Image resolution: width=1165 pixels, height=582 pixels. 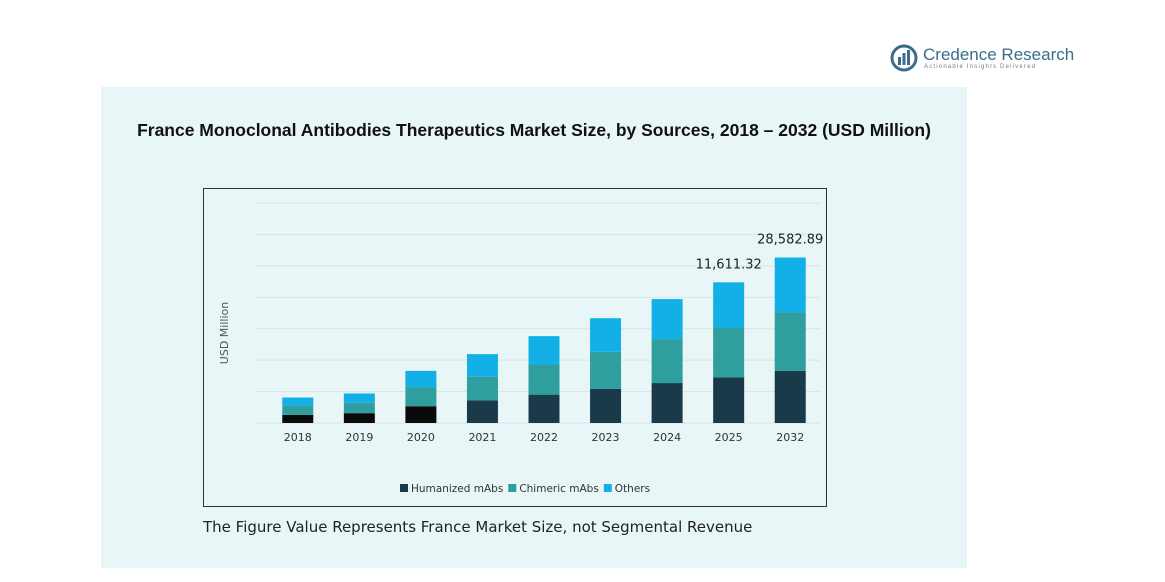 I want to click on x-tick-label: 2022, so click(x=544, y=437).